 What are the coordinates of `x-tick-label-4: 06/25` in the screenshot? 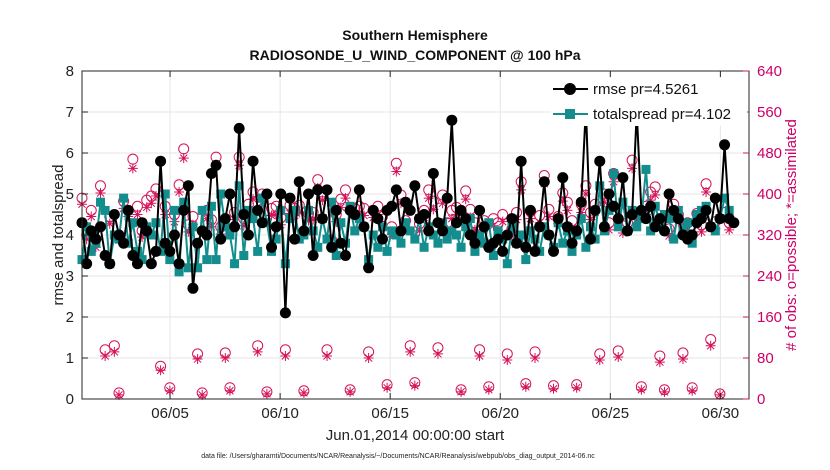 It's located at (611, 413).